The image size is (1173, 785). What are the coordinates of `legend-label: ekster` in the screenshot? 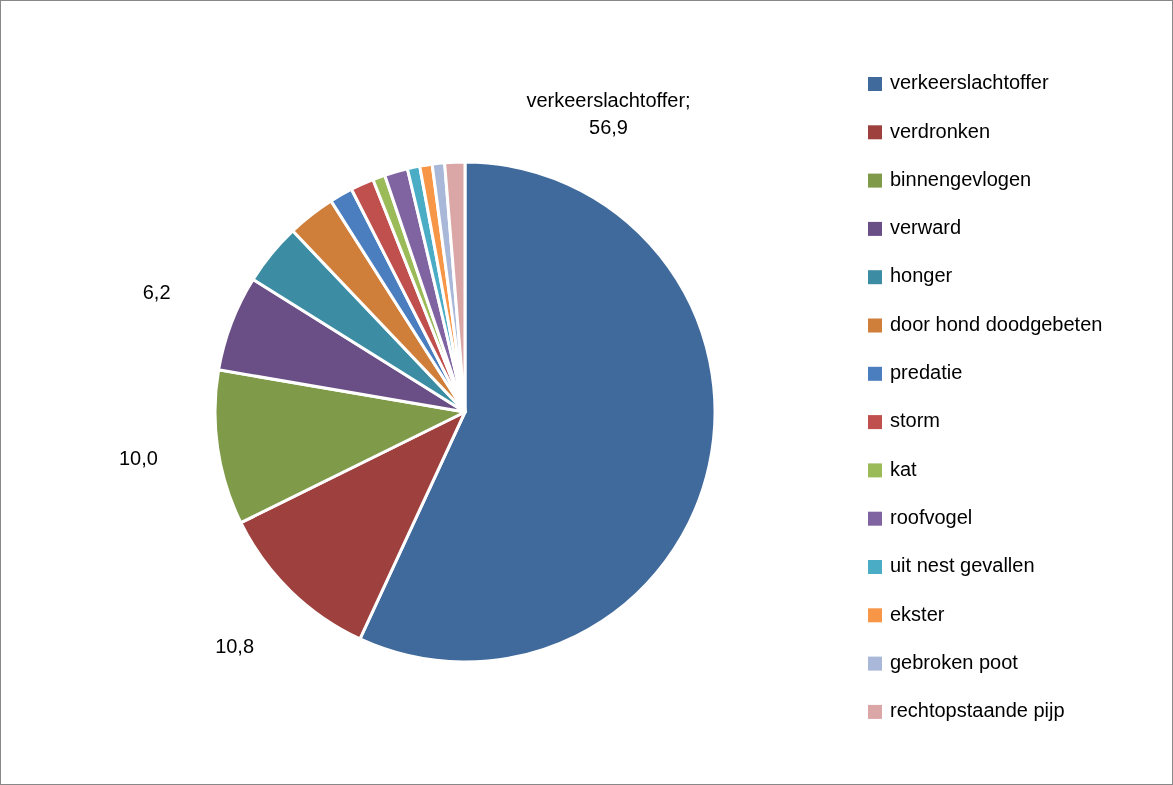 It's located at (917, 613).